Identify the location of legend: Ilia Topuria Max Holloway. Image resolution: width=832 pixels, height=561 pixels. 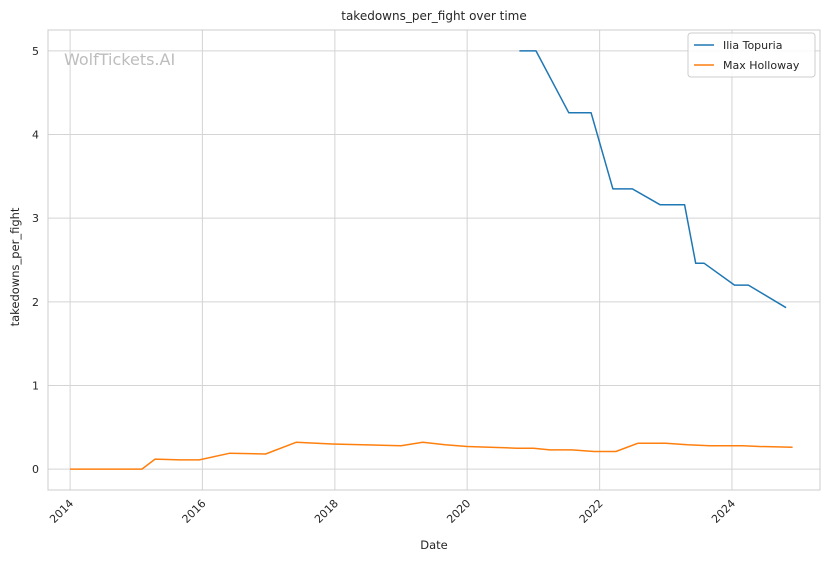
(751, 55).